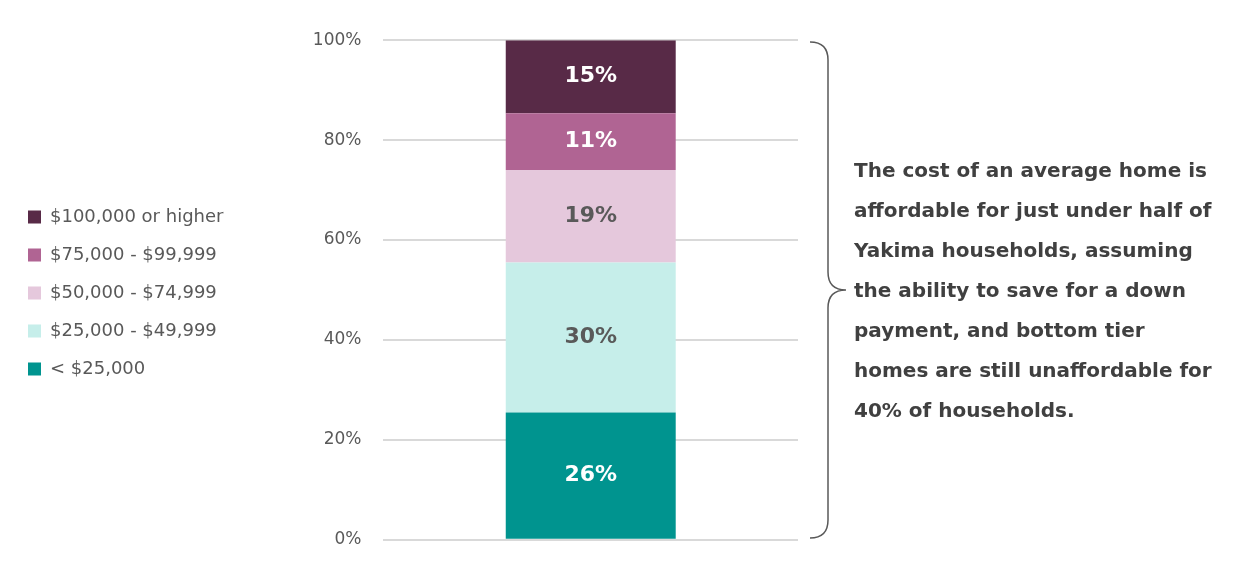  I want to click on data-label: 26%, so click(591, 474).